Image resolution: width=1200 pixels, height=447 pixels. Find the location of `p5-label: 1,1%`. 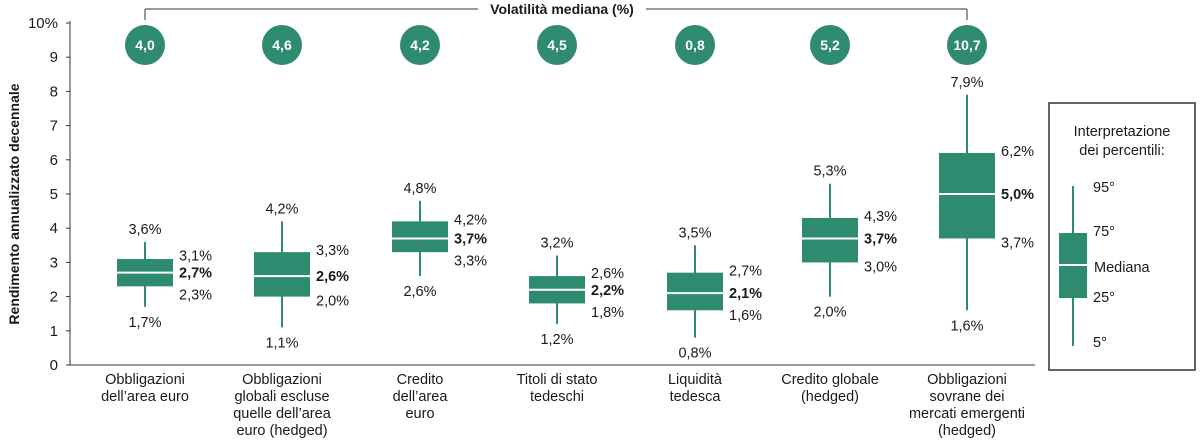

p5-label: 1,1% is located at coordinates (281, 343).